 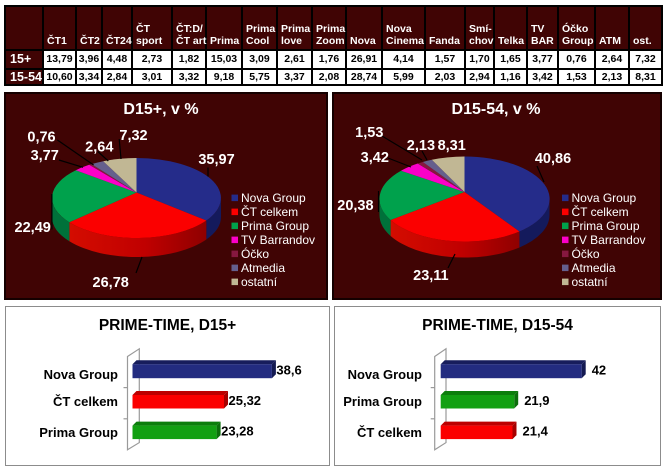 I want to click on svg-text: 2,13, so click(x=421, y=146).